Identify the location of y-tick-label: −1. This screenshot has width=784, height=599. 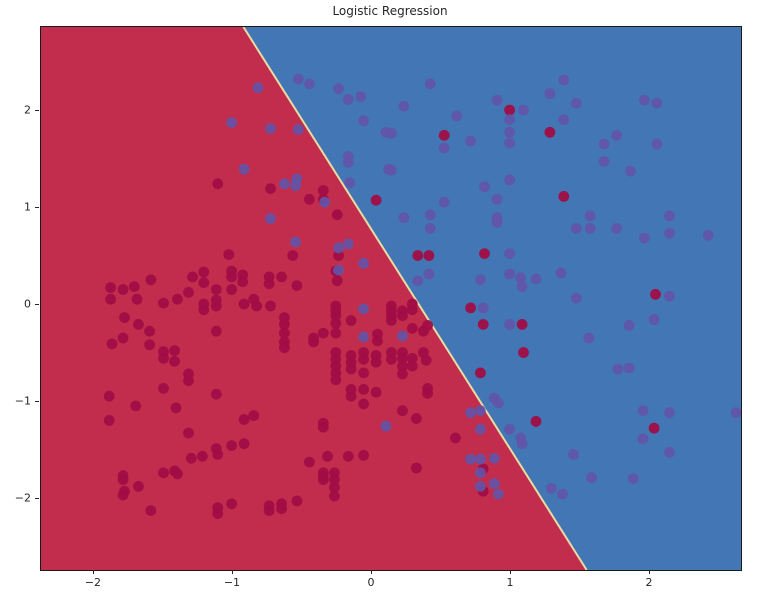
(22, 401).